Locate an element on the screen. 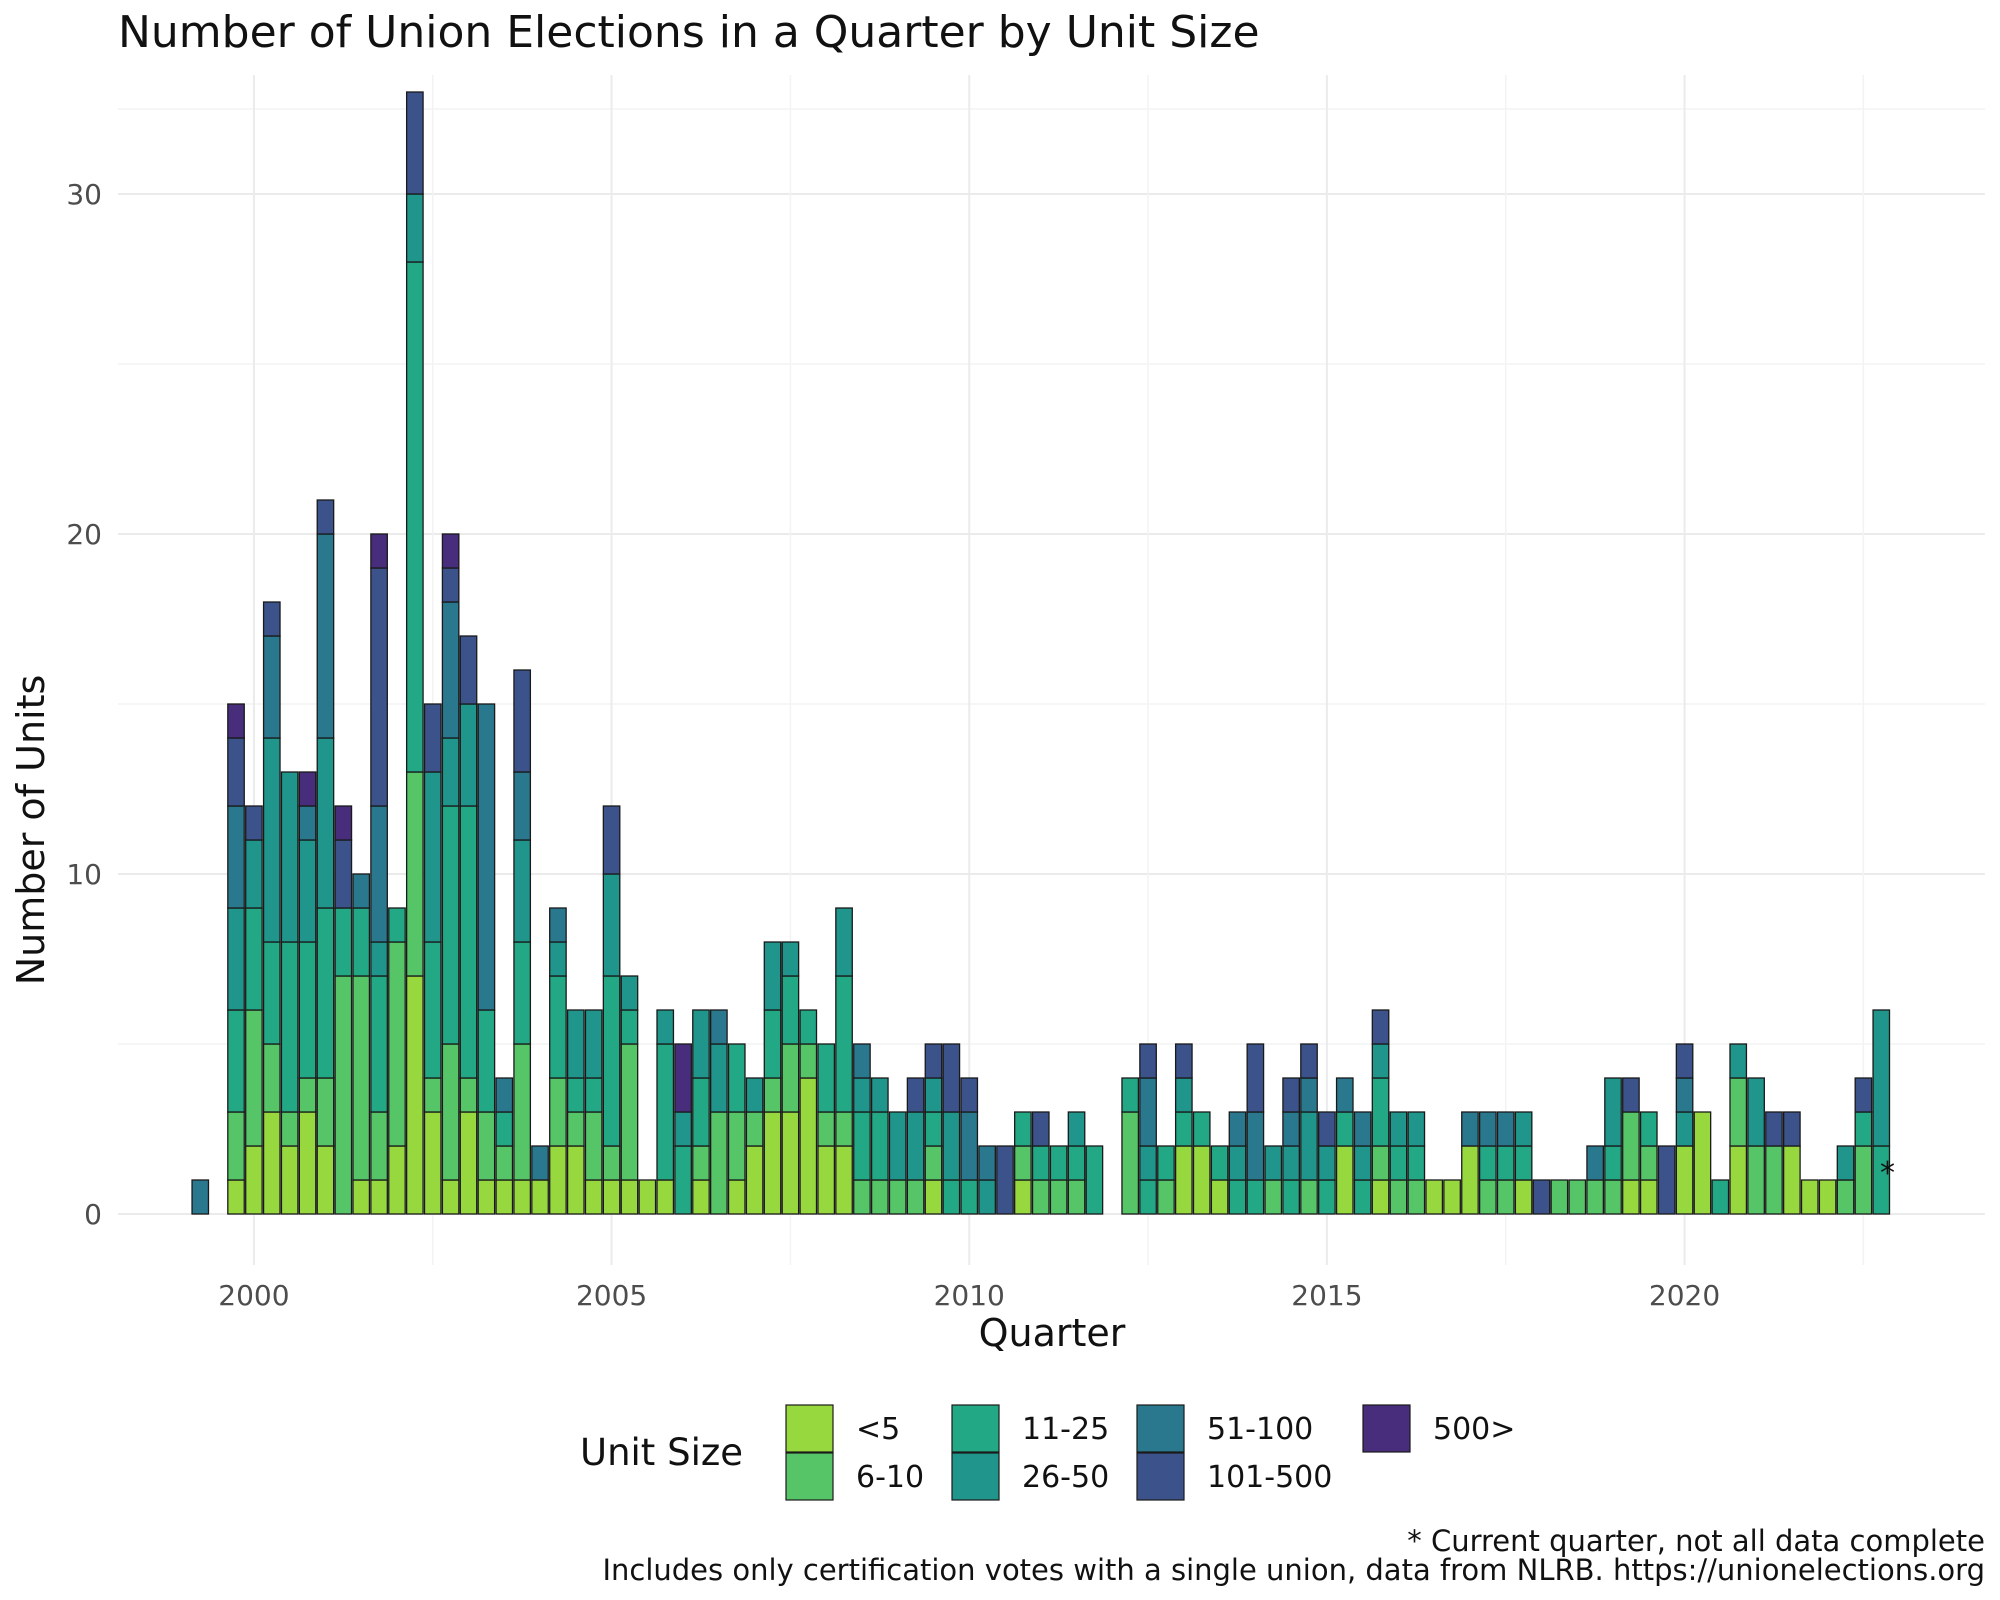 This screenshot has height=1600, width=2000. caption-note: * Current quarter, not all data complete is located at coordinates (1696, 1541).